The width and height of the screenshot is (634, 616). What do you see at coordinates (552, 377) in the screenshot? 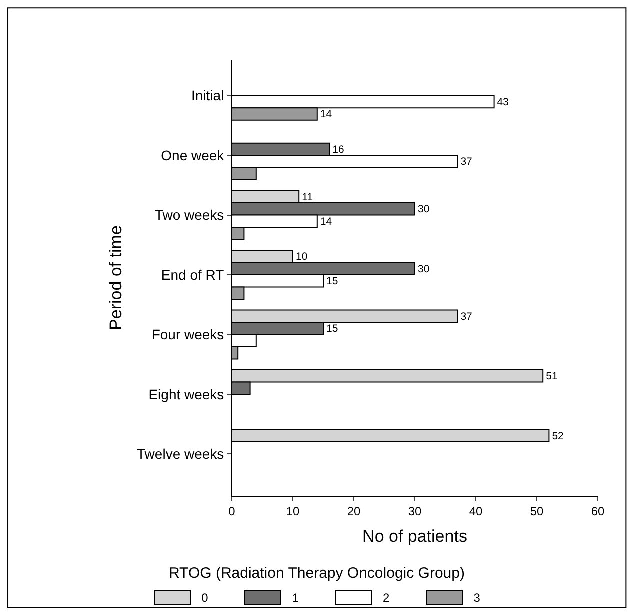
I see `data-label: 51` at bounding box center [552, 377].